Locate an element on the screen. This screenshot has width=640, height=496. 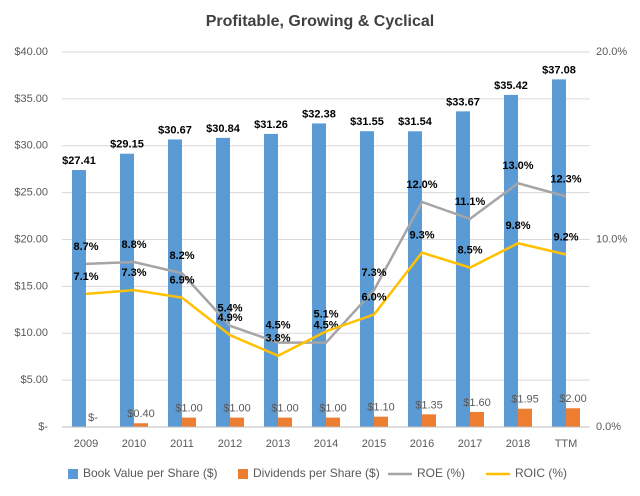
value-label: $1.10 is located at coordinates (381, 408).